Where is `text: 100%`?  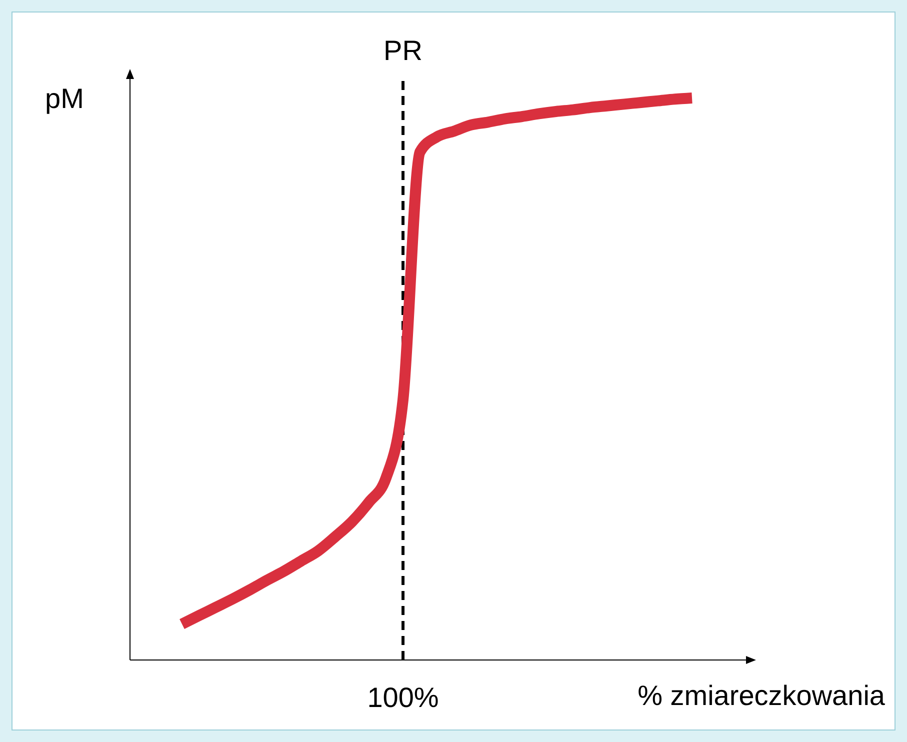
text: 100% is located at coordinates (403, 697).